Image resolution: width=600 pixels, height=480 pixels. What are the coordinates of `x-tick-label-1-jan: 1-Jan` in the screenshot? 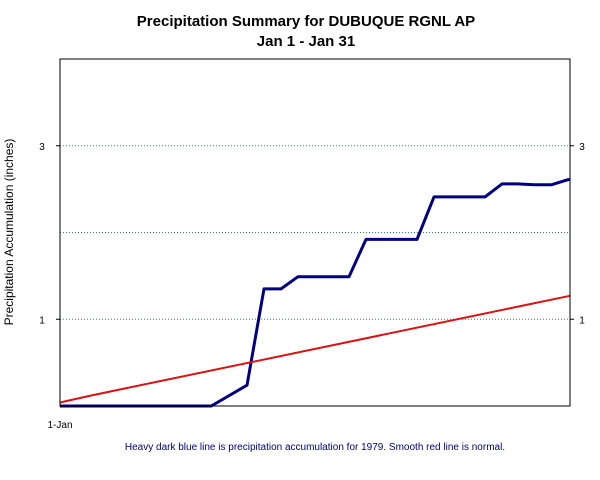 It's located at (59, 425).